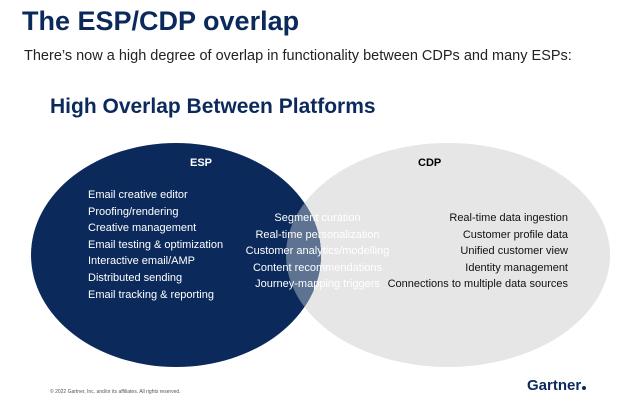 The width and height of the screenshot is (624, 412). Describe the element at coordinates (317, 218) in the screenshot. I see `list-item: Segment curation` at that location.